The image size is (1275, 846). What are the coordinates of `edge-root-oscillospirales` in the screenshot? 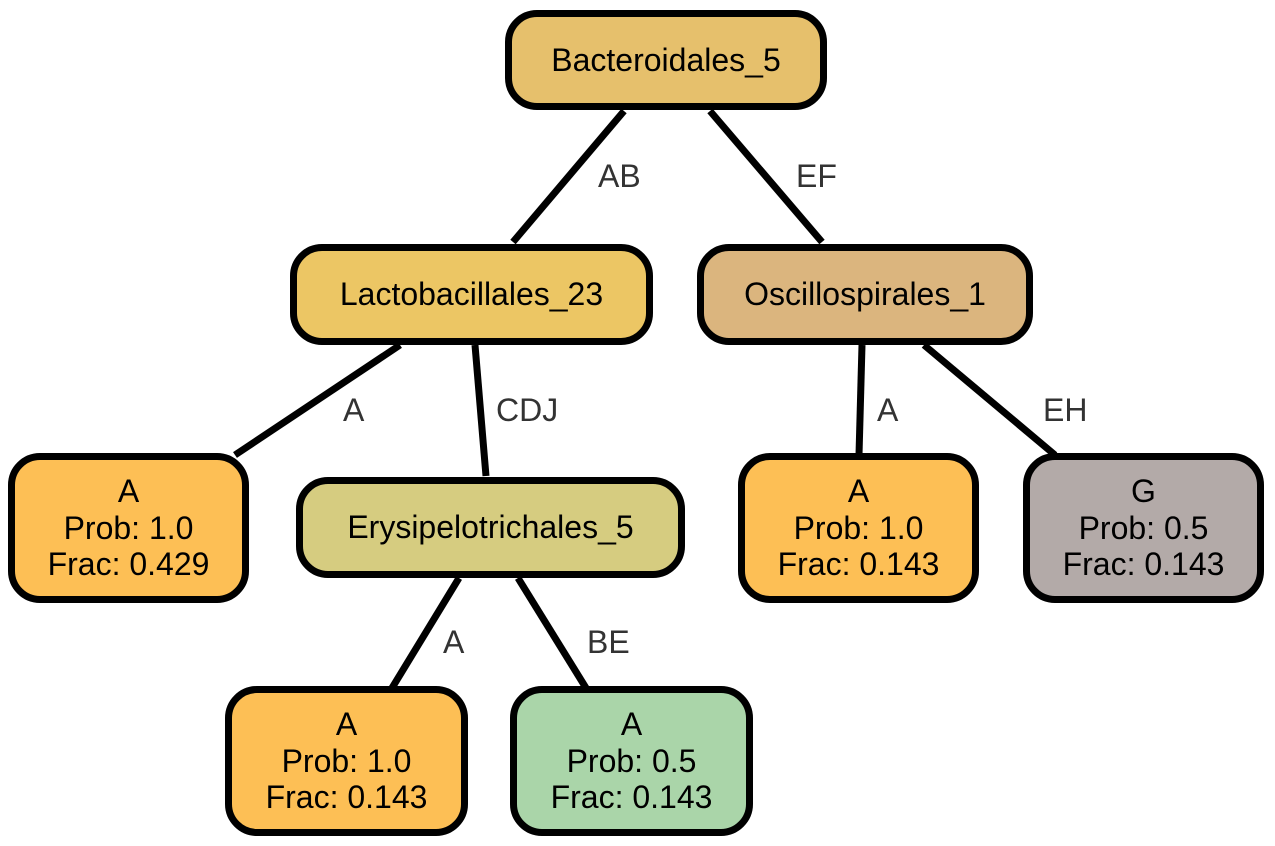 It's located at (766, 176).